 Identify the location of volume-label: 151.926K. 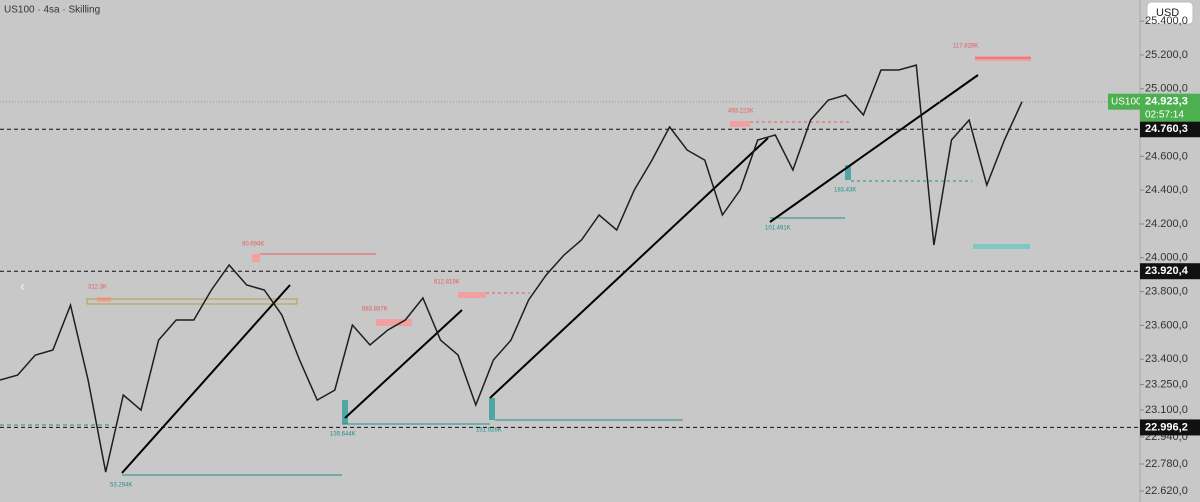
(489, 431).